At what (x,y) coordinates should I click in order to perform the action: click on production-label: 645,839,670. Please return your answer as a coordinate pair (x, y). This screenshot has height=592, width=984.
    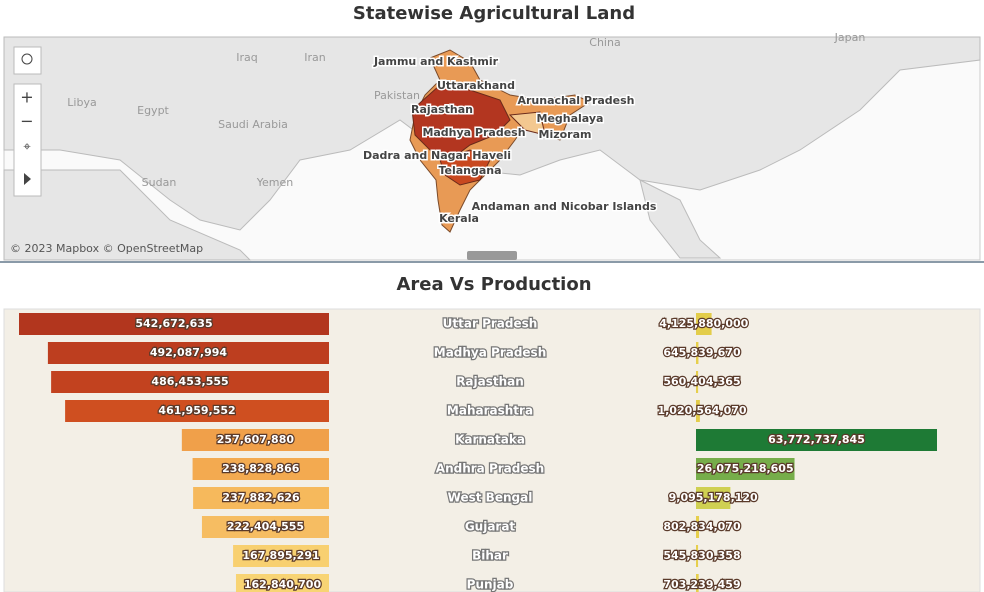
    Looking at the image, I should click on (702, 352).